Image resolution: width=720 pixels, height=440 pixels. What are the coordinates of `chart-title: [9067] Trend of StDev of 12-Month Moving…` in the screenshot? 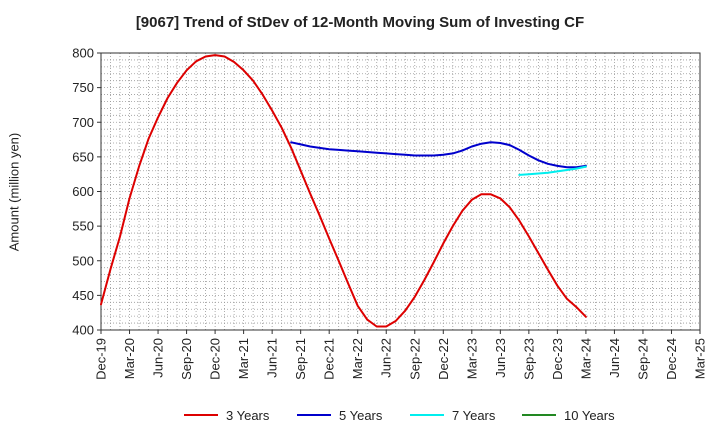 It's located at (360, 22).